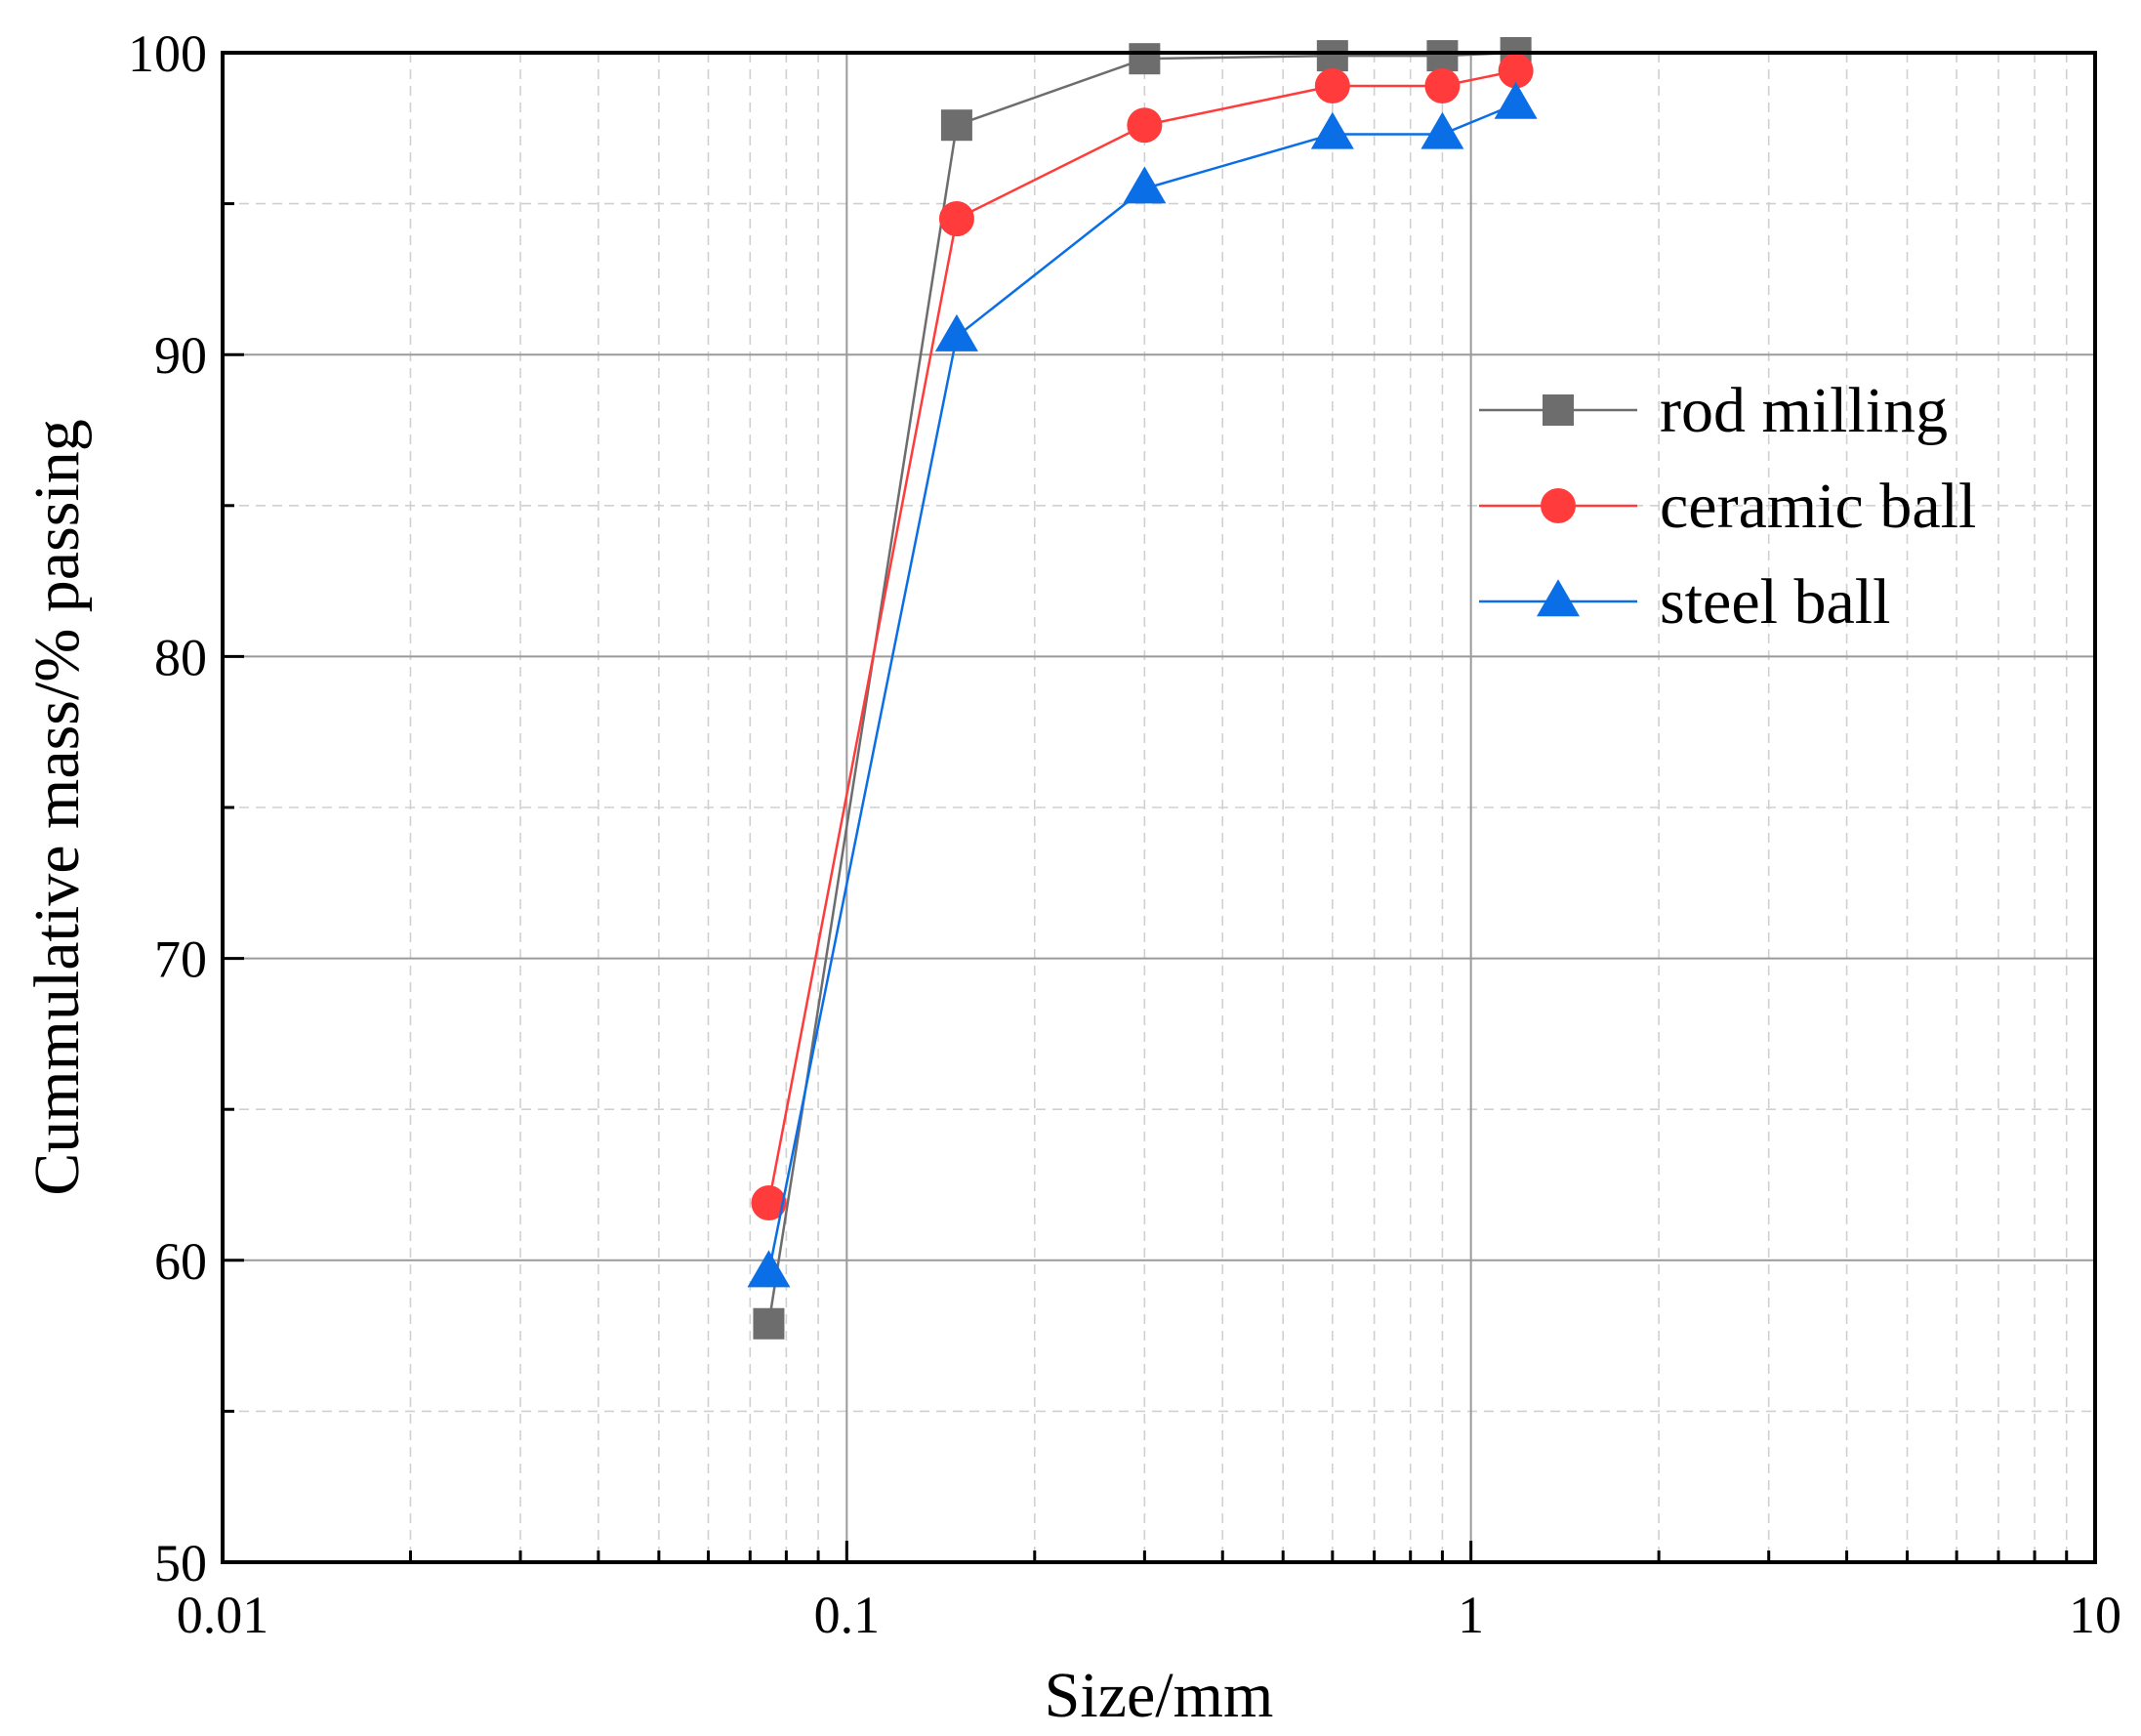 The image size is (2141, 1736). What do you see at coordinates (223, 1615) in the screenshot?
I see `x-tick-label: 0.01` at bounding box center [223, 1615].